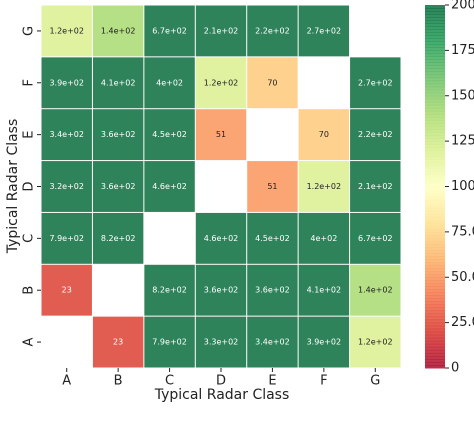 The width and height of the screenshot is (474, 426). What do you see at coordinates (29, 82) in the screenshot?
I see `y-tick-label: F` at bounding box center [29, 82].